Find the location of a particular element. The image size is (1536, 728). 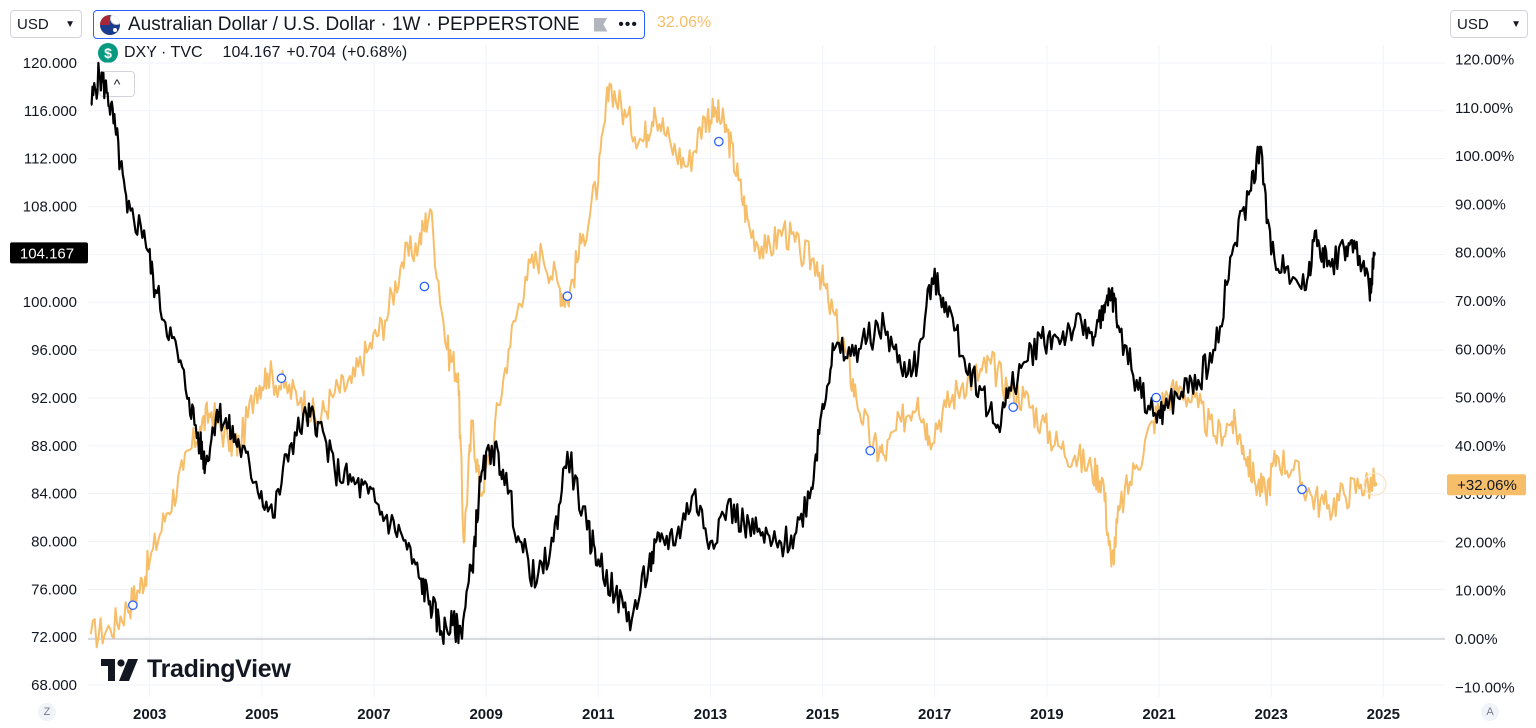

time-axis-tick-label: 2003 is located at coordinates (149, 714).